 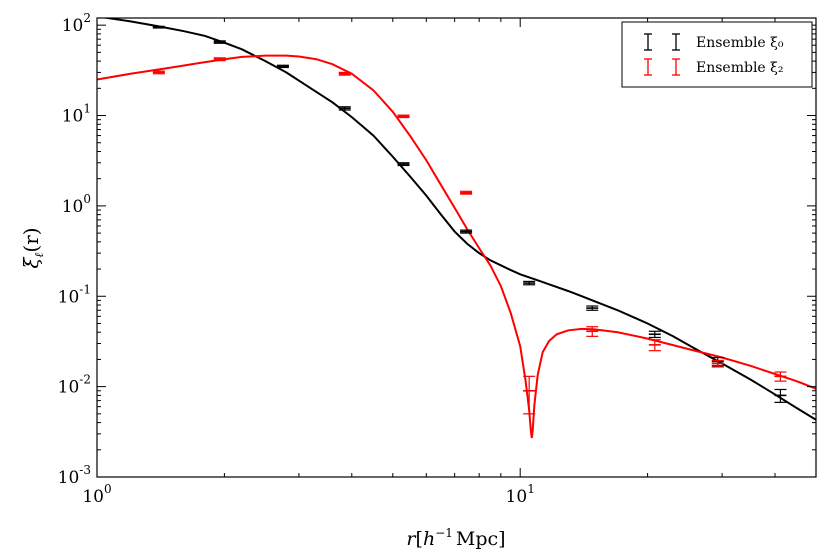 I want to click on x-axis-label: r[h−1 Mpc], so click(x=455, y=538).